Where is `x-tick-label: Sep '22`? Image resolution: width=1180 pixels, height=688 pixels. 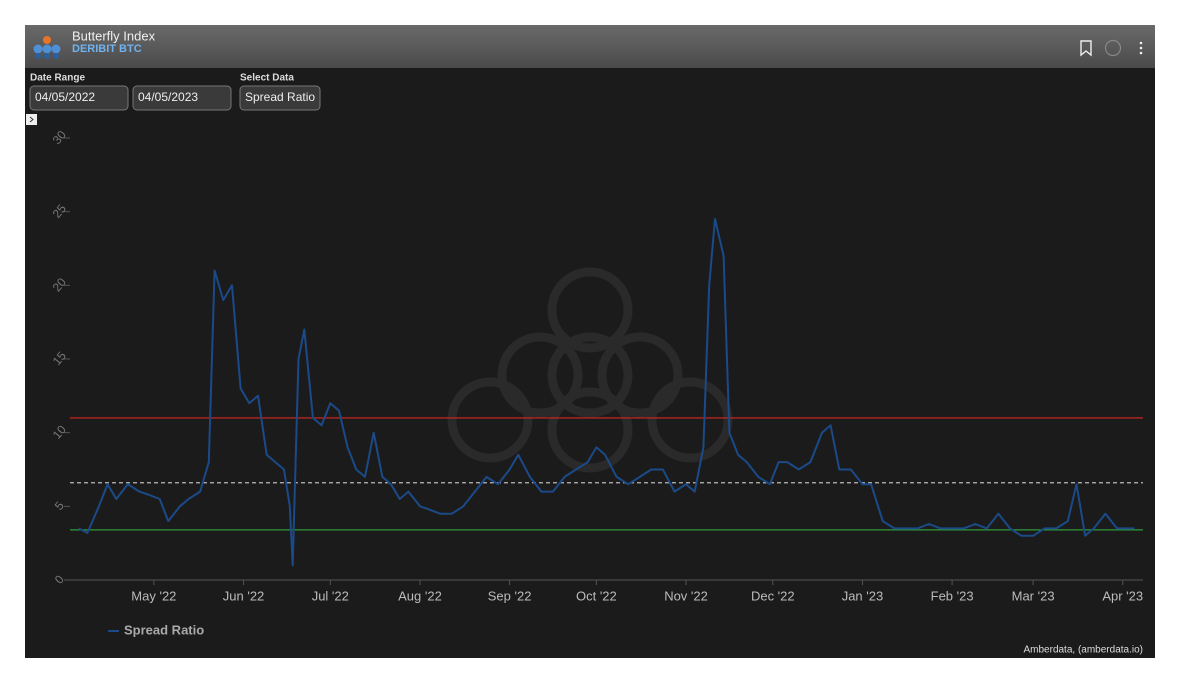 x-tick-label: Sep '22 is located at coordinates (510, 595).